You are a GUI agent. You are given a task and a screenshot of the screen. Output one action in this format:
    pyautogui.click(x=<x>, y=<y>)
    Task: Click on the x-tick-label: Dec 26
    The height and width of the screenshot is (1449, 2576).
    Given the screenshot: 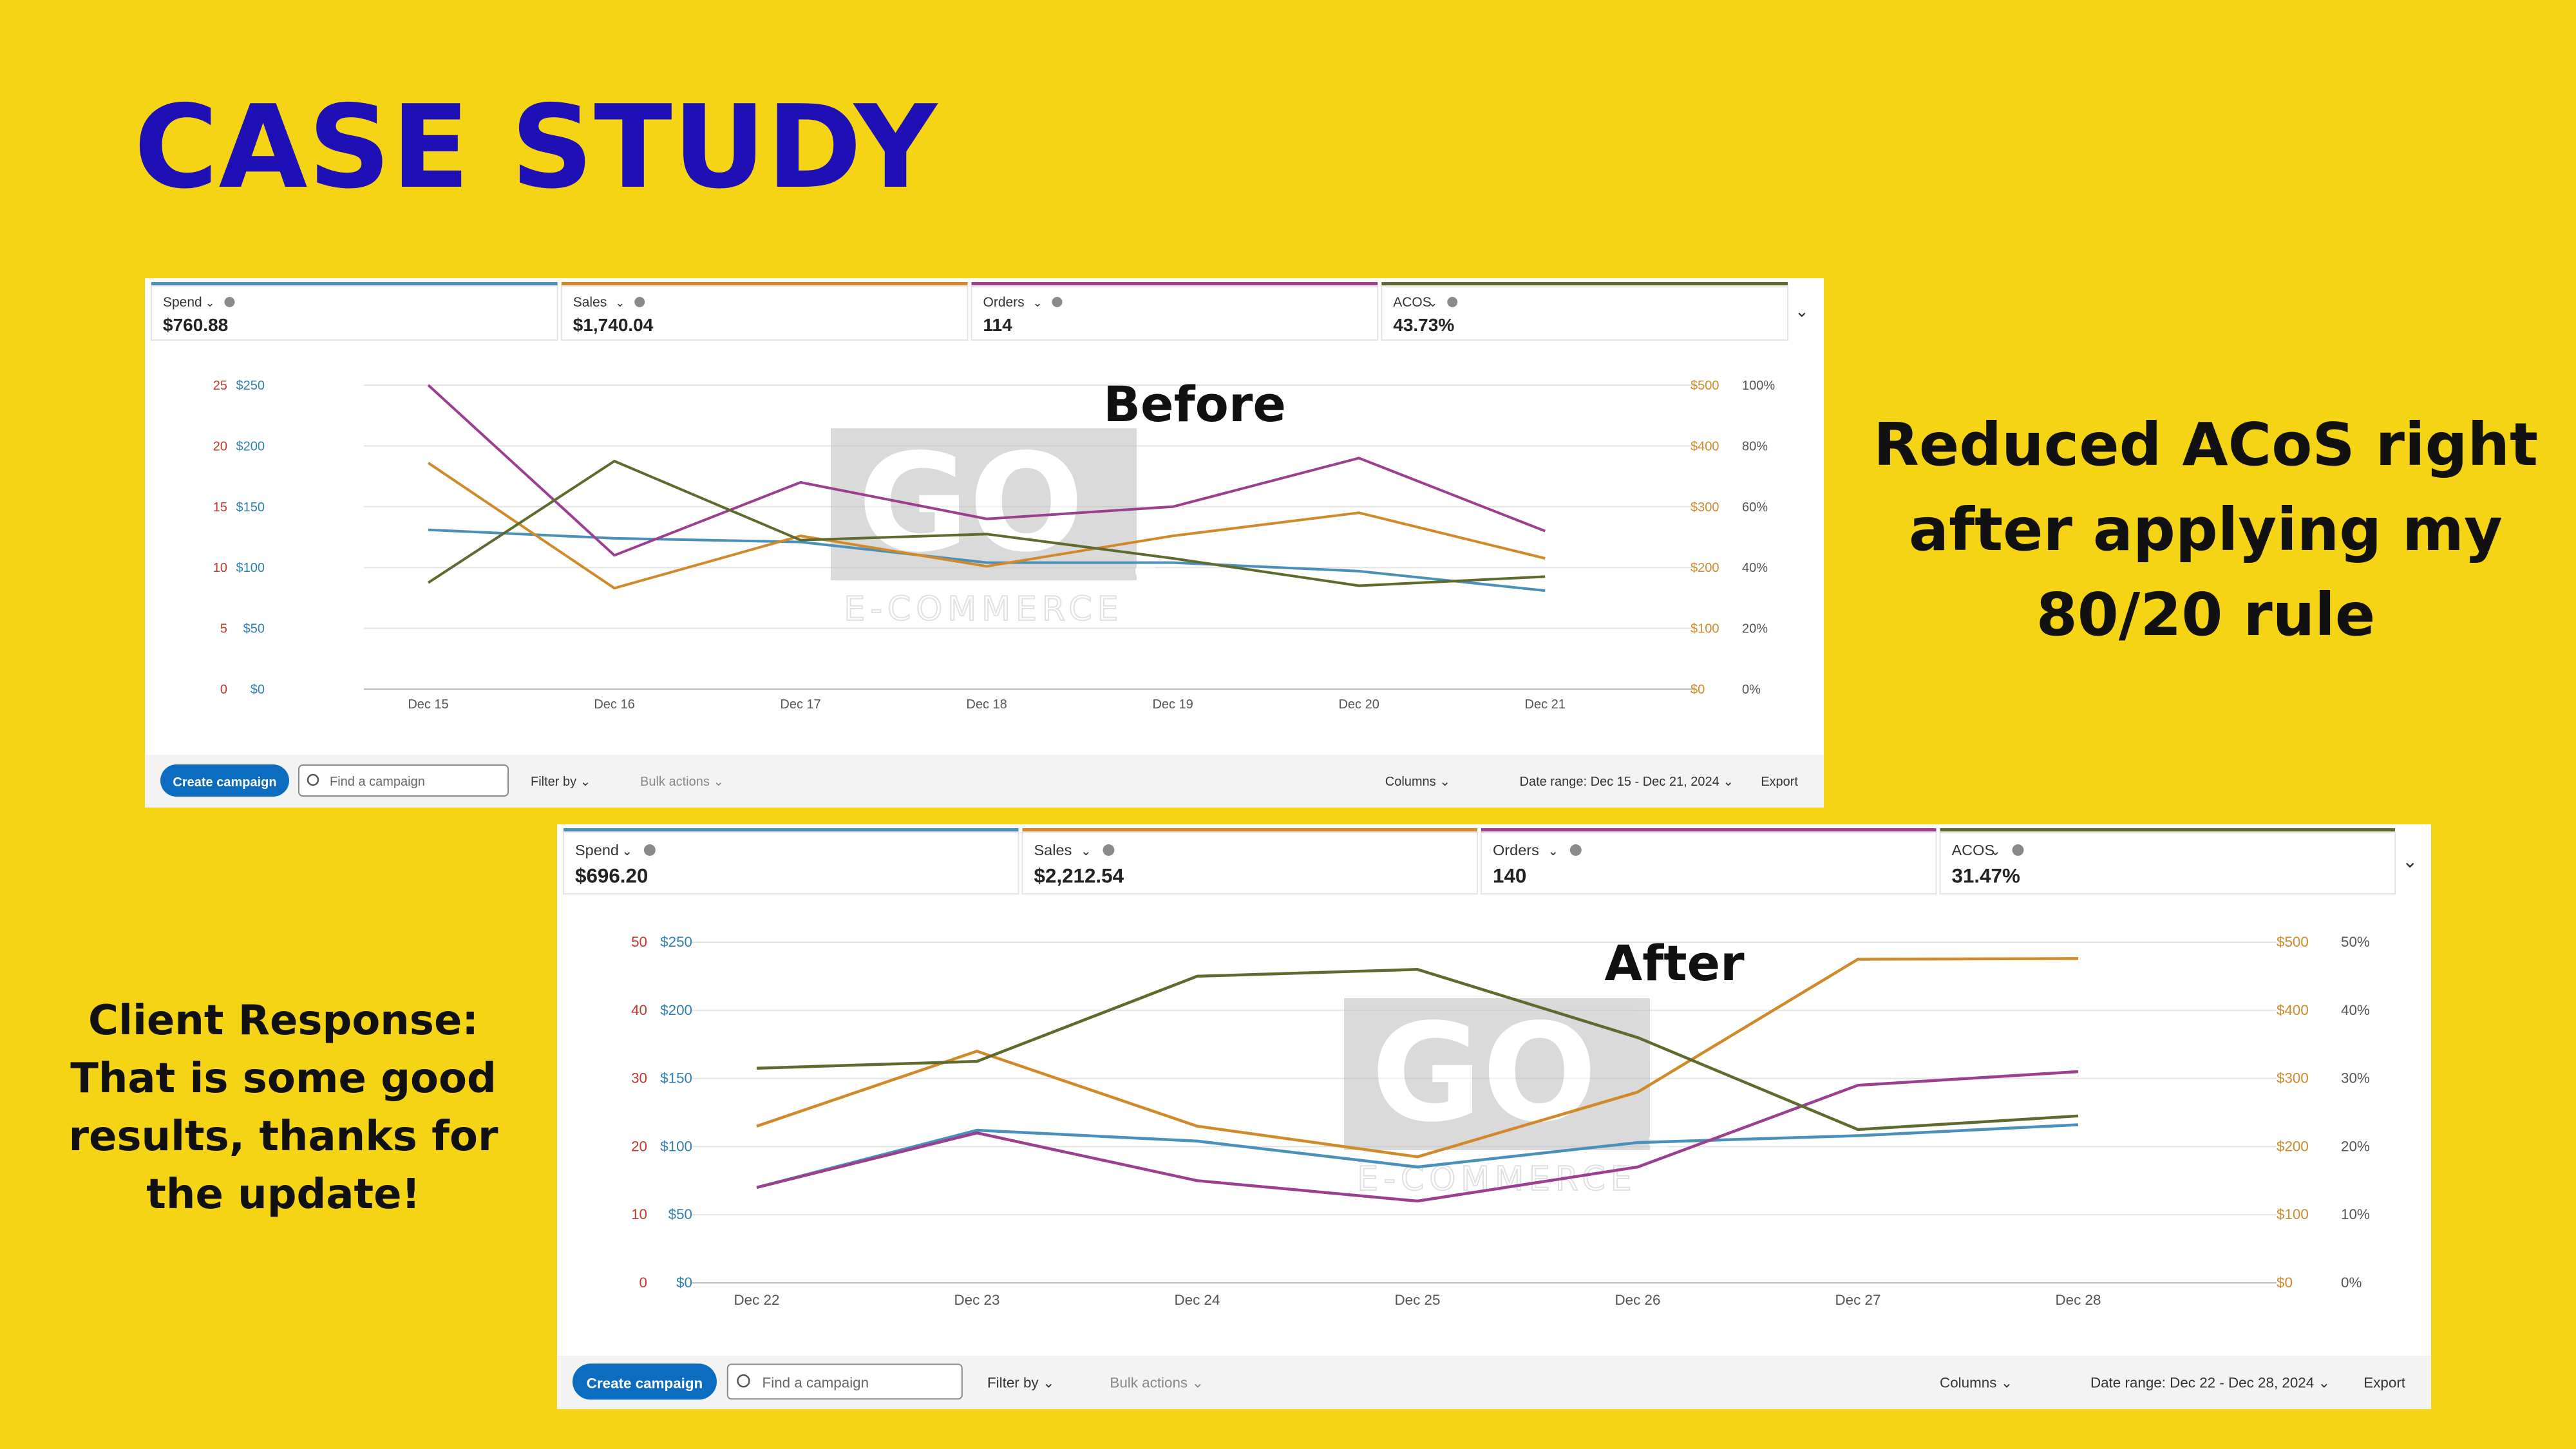 What is the action you would take?
    pyautogui.click(x=1638, y=1300)
    